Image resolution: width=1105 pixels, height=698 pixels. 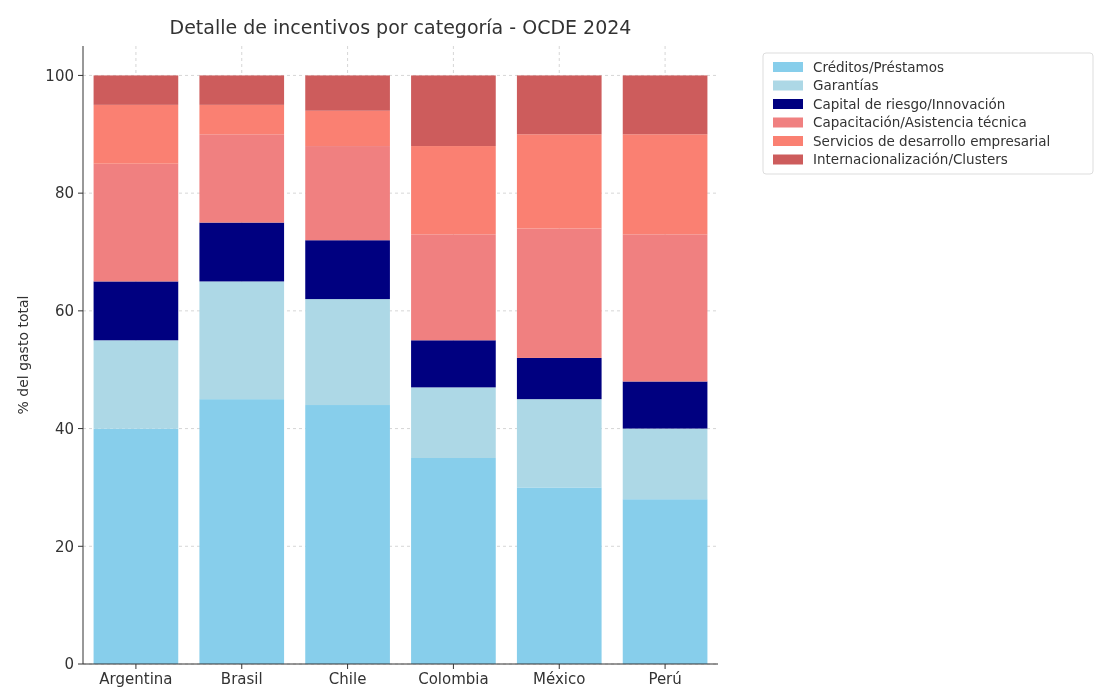 What do you see at coordinates (64, 428) in the screenshot?
I see `y-tick-label: 40` at bounding box center [64, 428].